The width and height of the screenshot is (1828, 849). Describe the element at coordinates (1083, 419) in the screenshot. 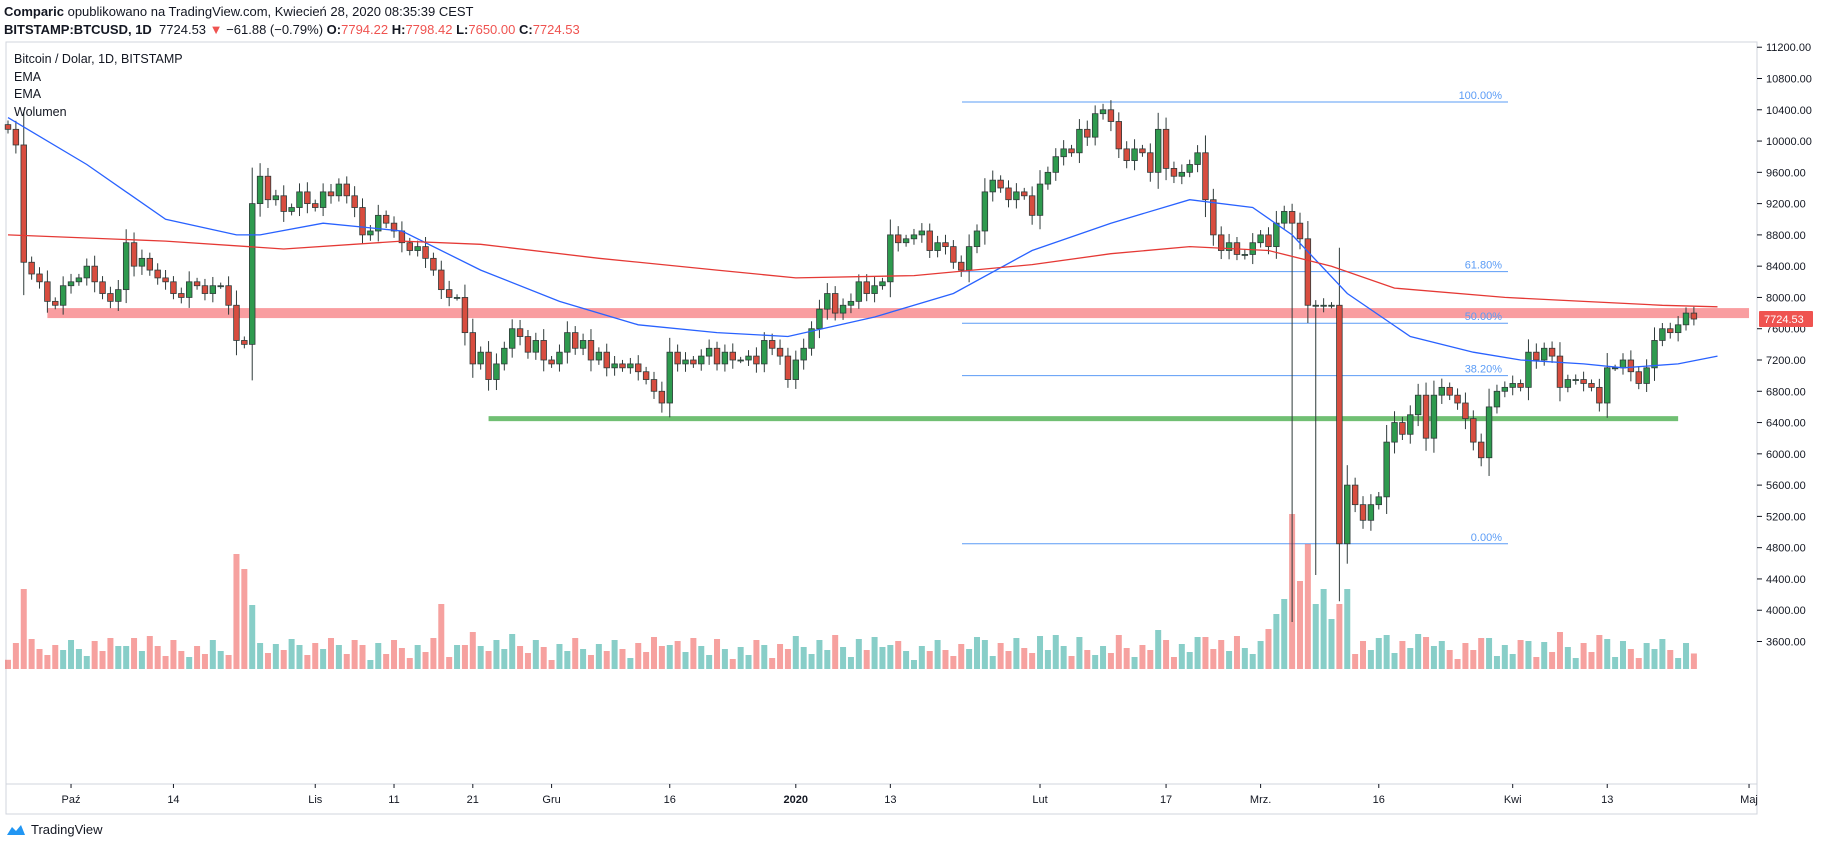

I see `support-zone` at that location.